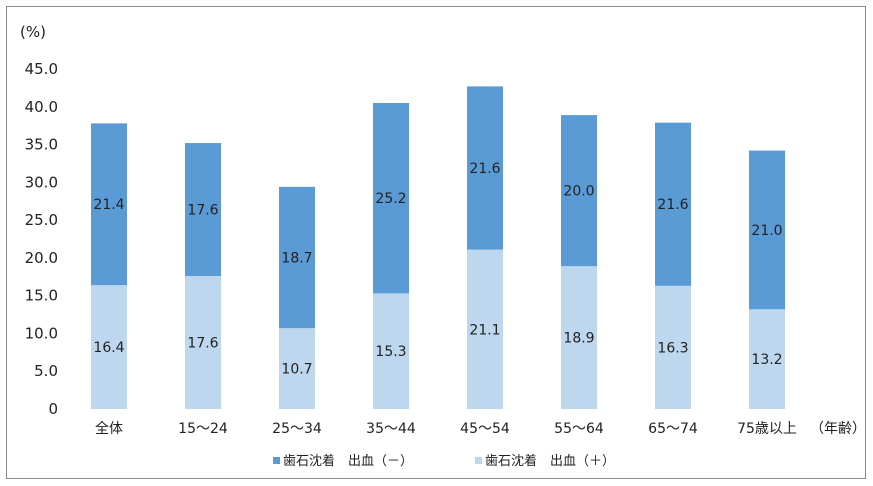 The height and width of the screenshot is (486, 873). What do you see at coordinates (41, 182) in the screenshot?
I see `y-tick-label: 30.0` at bounding box center [41, 182].